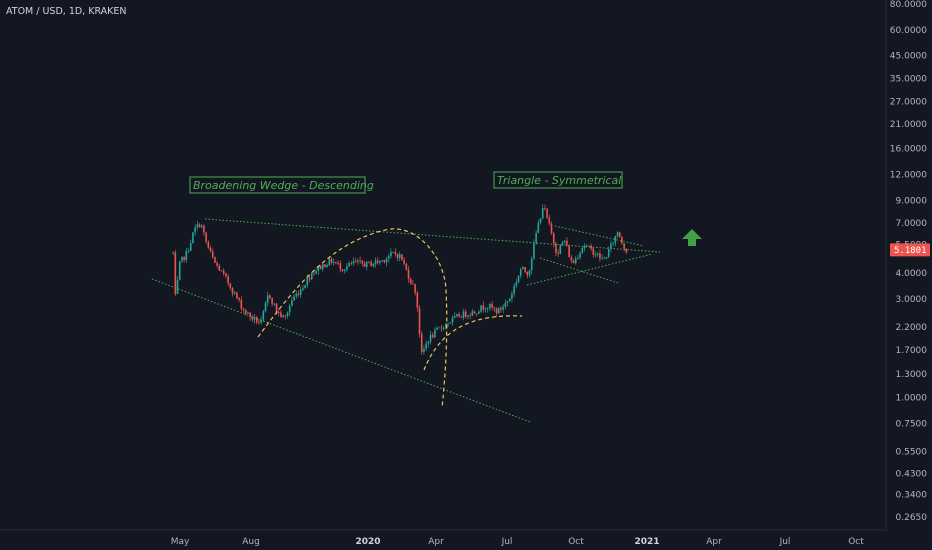 This screenshot has width=932, height=550. I want to click on candles-layer, so click(400, 279).